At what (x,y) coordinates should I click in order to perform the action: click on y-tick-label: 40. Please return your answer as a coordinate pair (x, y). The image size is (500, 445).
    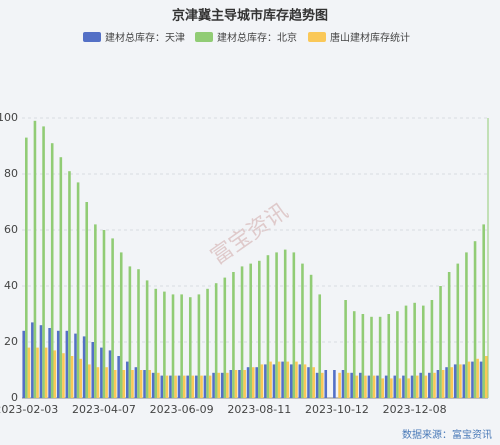
    Looking at the image, I should click on (11, 285).